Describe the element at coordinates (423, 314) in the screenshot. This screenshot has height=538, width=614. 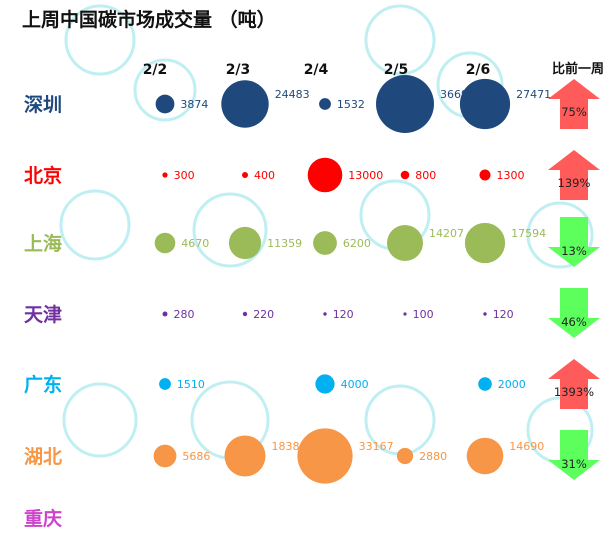
I see `volume-label: 100` at that location.